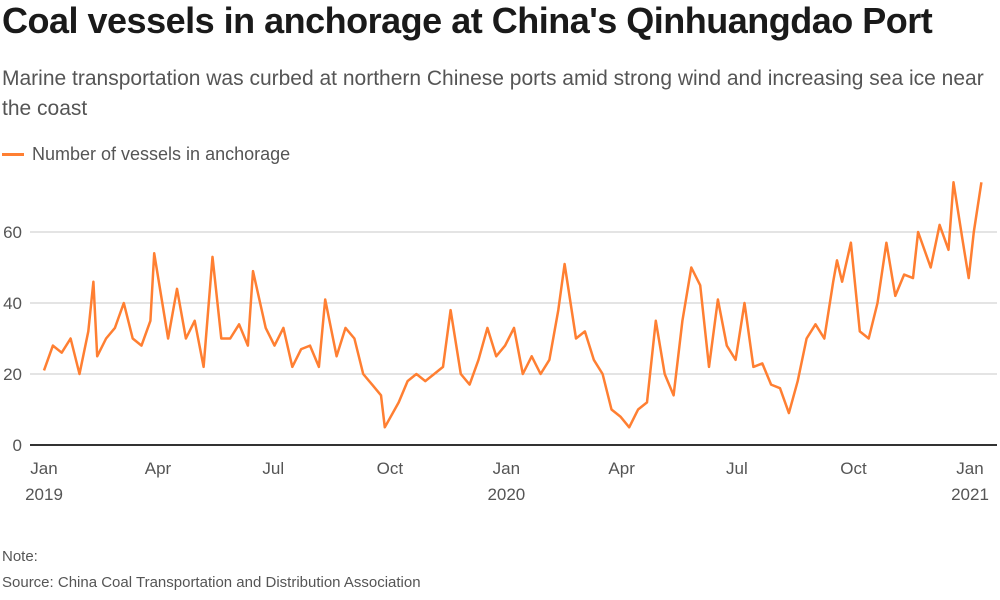  I want to click on legend: Number of vessels in anchorage, so click(146, 154).